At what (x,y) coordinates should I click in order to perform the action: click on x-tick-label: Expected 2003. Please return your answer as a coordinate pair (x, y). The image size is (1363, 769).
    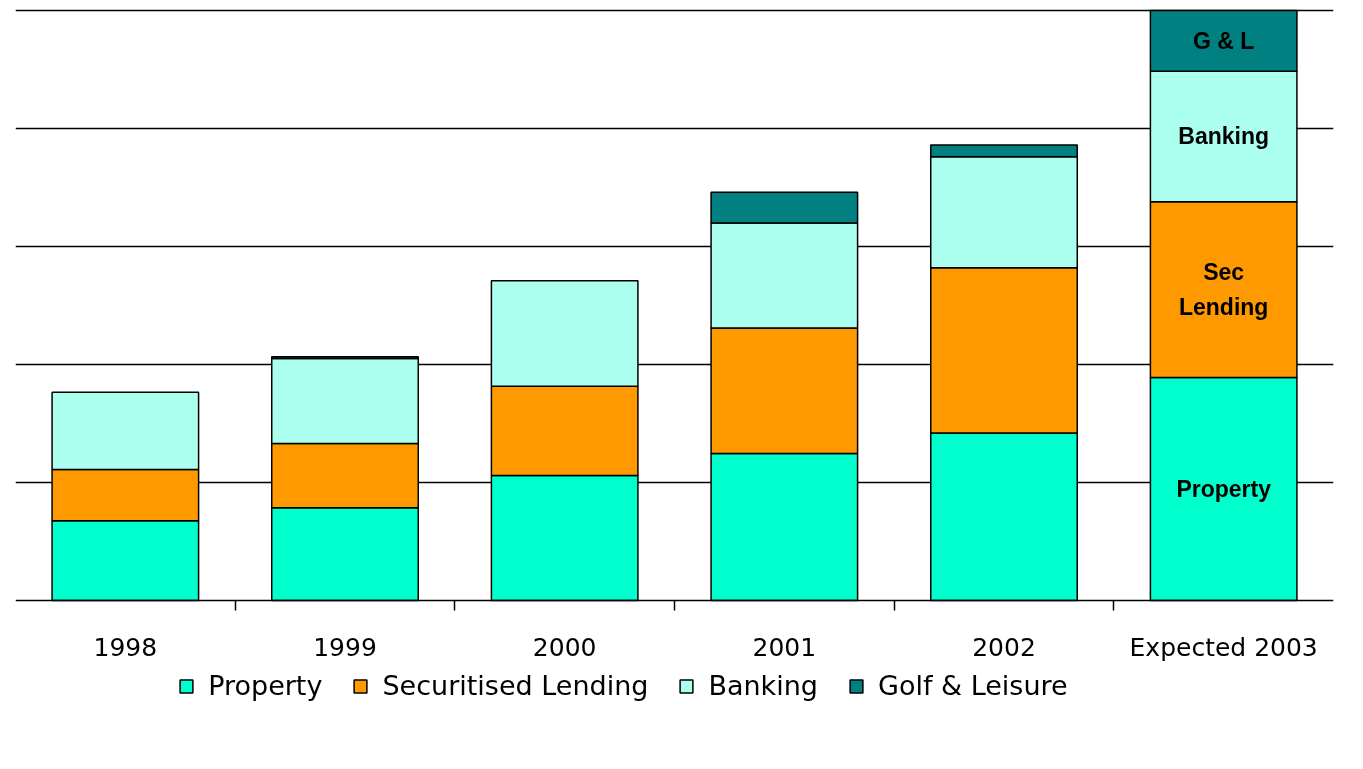
    Looking at the image, I should click on (1223, 647).